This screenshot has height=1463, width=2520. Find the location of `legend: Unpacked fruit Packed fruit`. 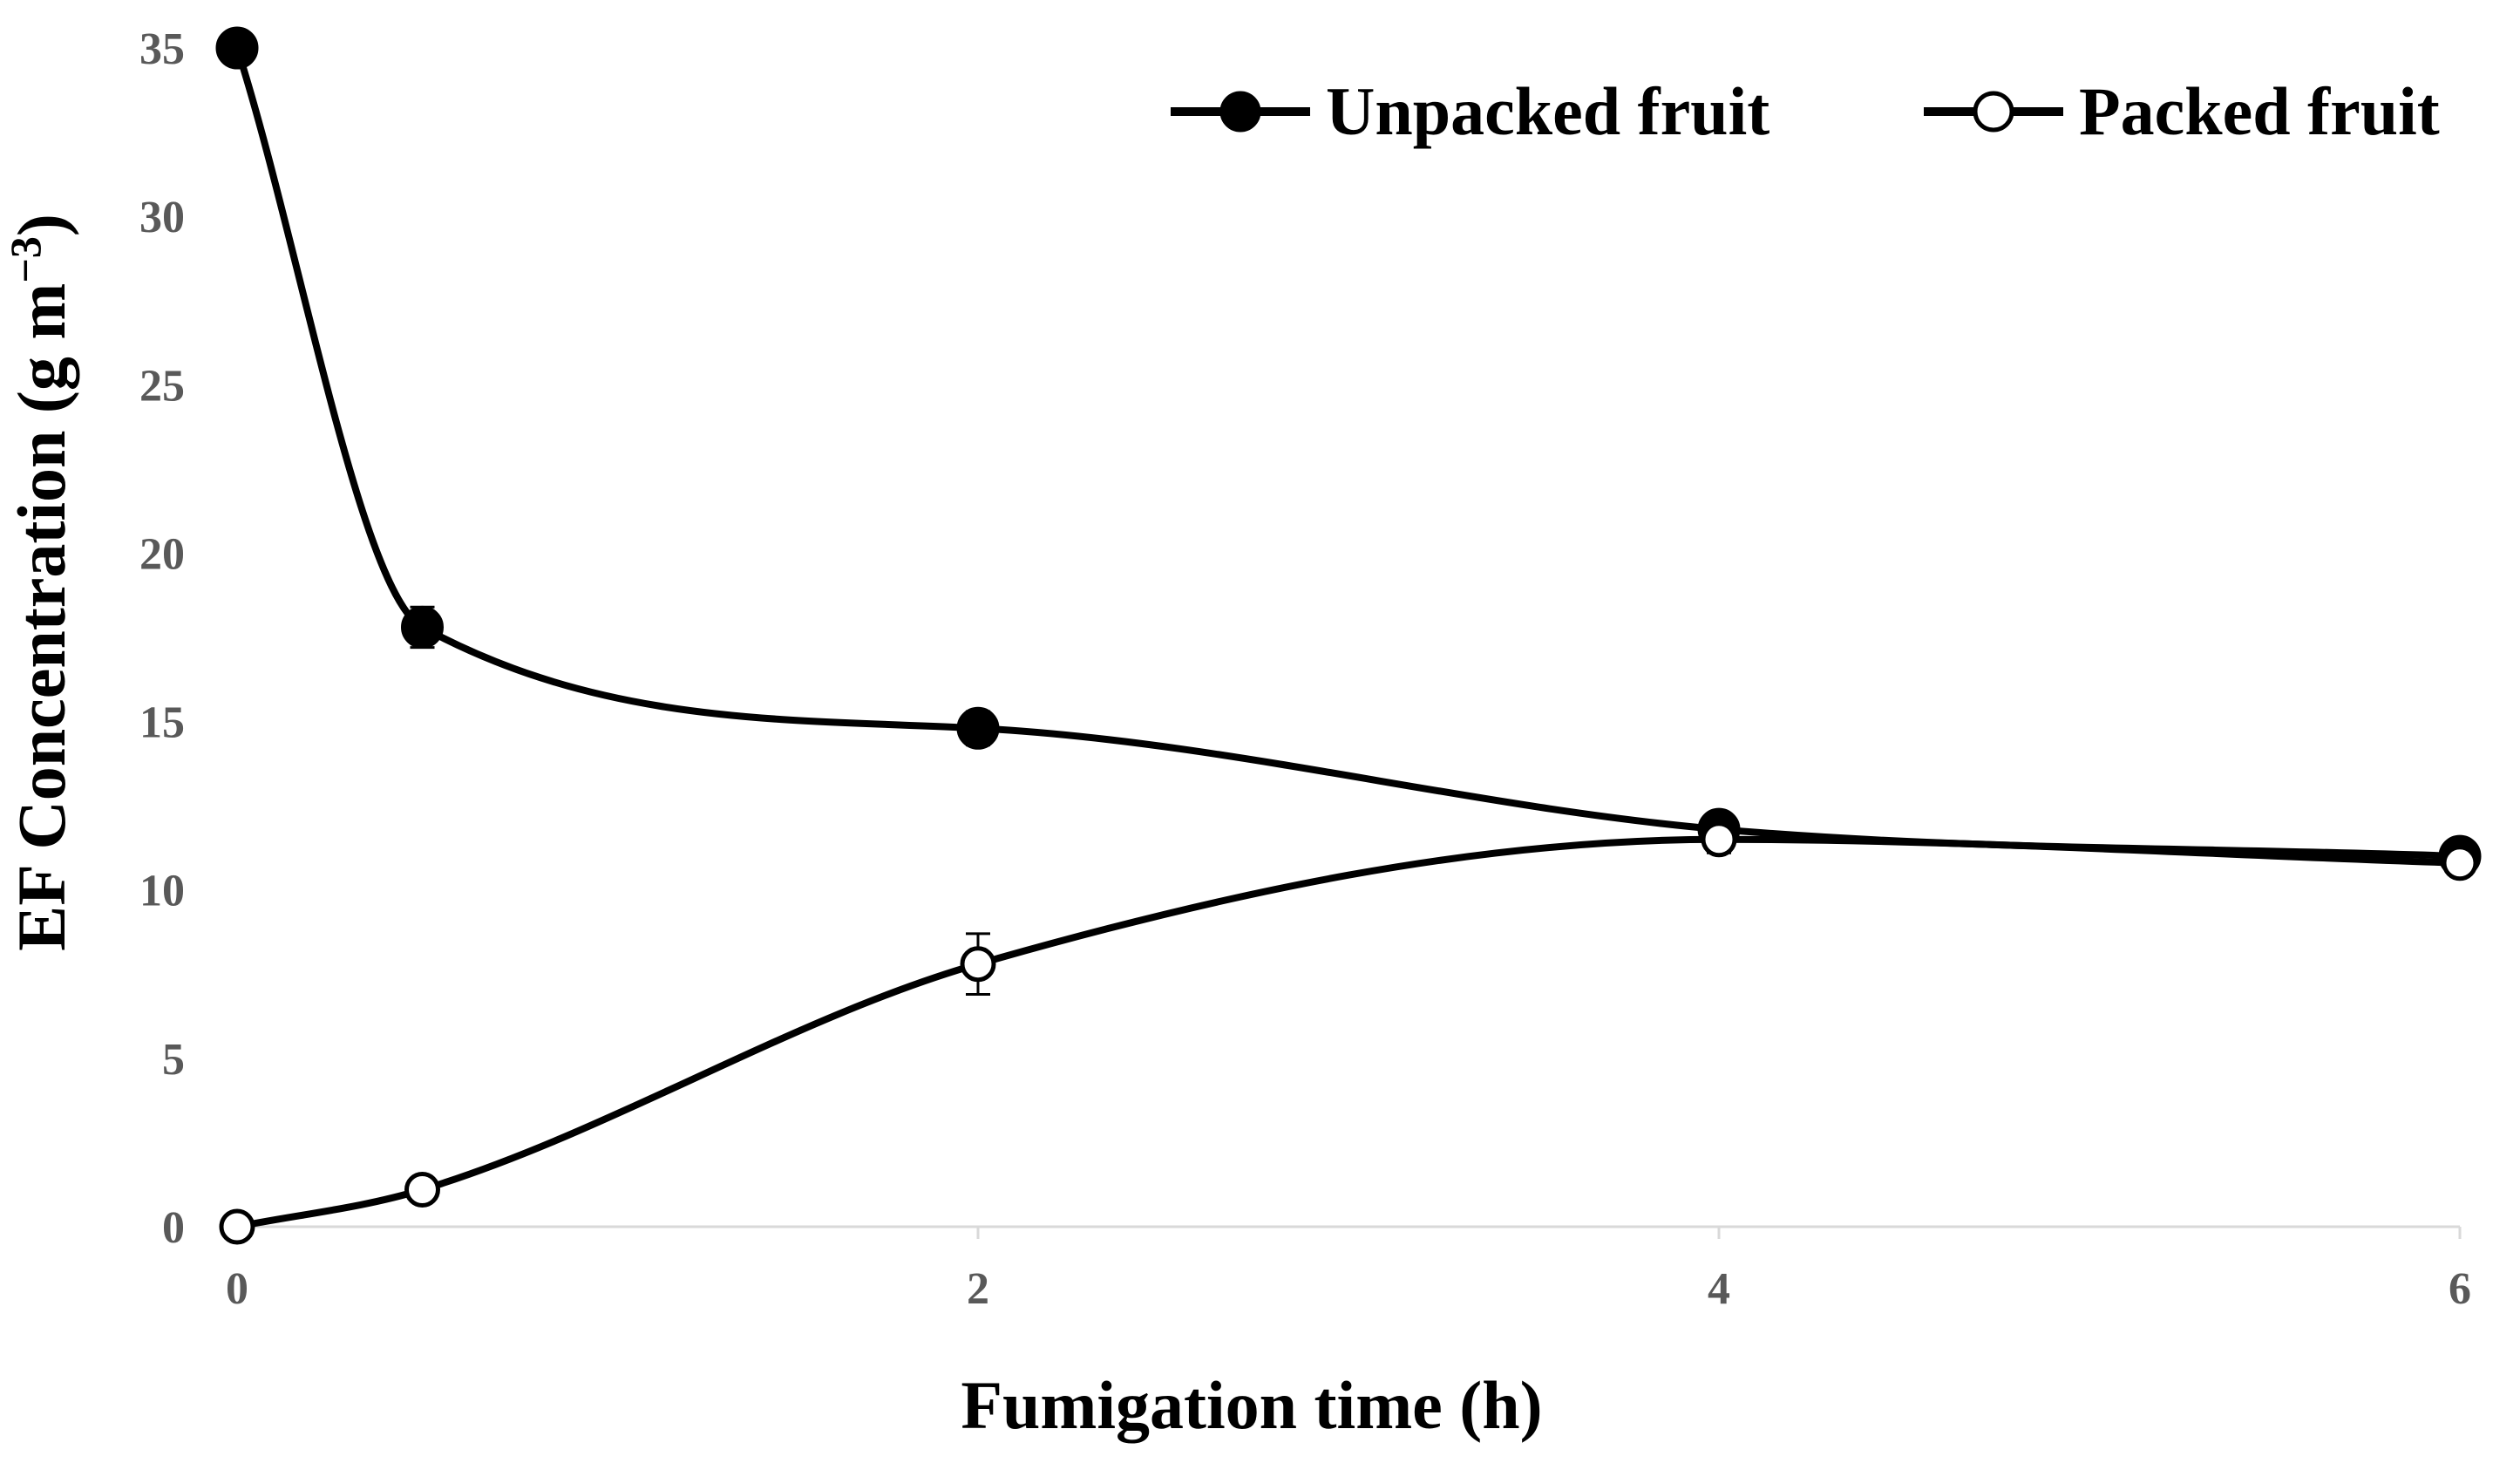

legend: Unpacked fruit Packed fruit is located at coordinates (1805, 111).